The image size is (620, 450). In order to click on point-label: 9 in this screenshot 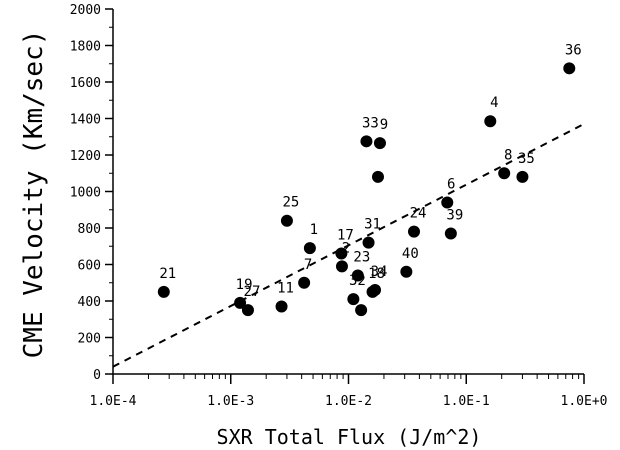, I will do `click(384, 125)`.